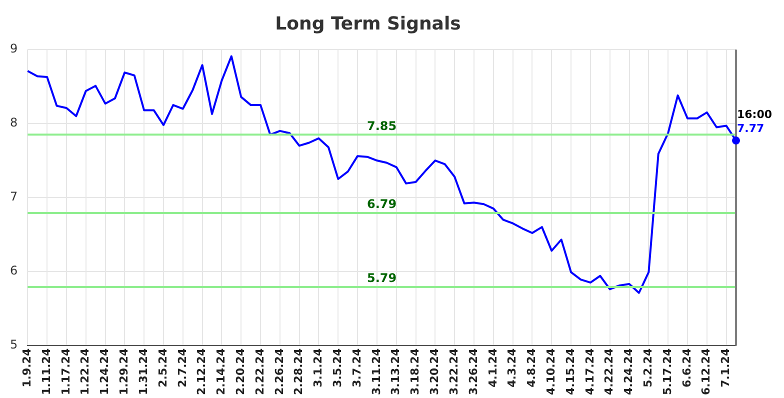 This screenshot has height=398, width=784. I want to click on y-tick-label: 5, so click(14, 345).